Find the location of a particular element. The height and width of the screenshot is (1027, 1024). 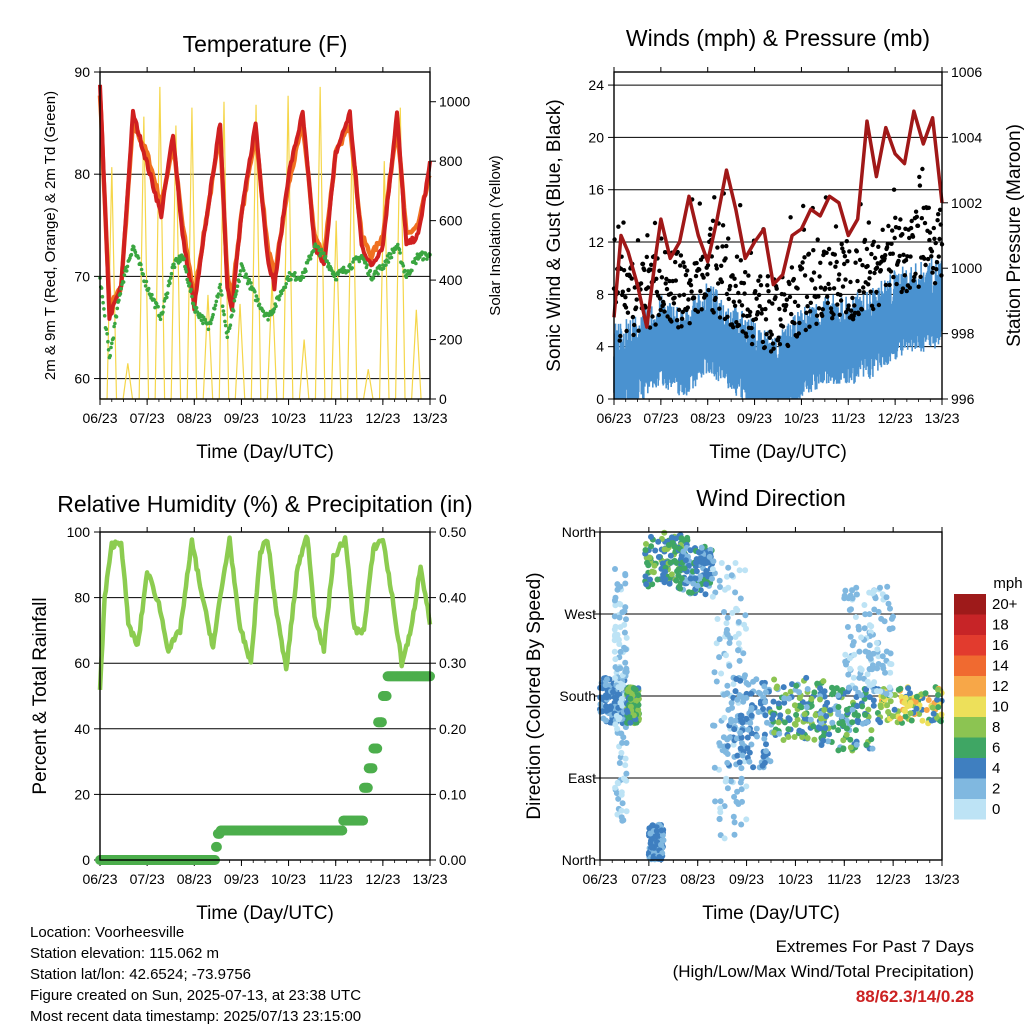

x-tick-label: 11/23 is located at coordinates (848, 418).